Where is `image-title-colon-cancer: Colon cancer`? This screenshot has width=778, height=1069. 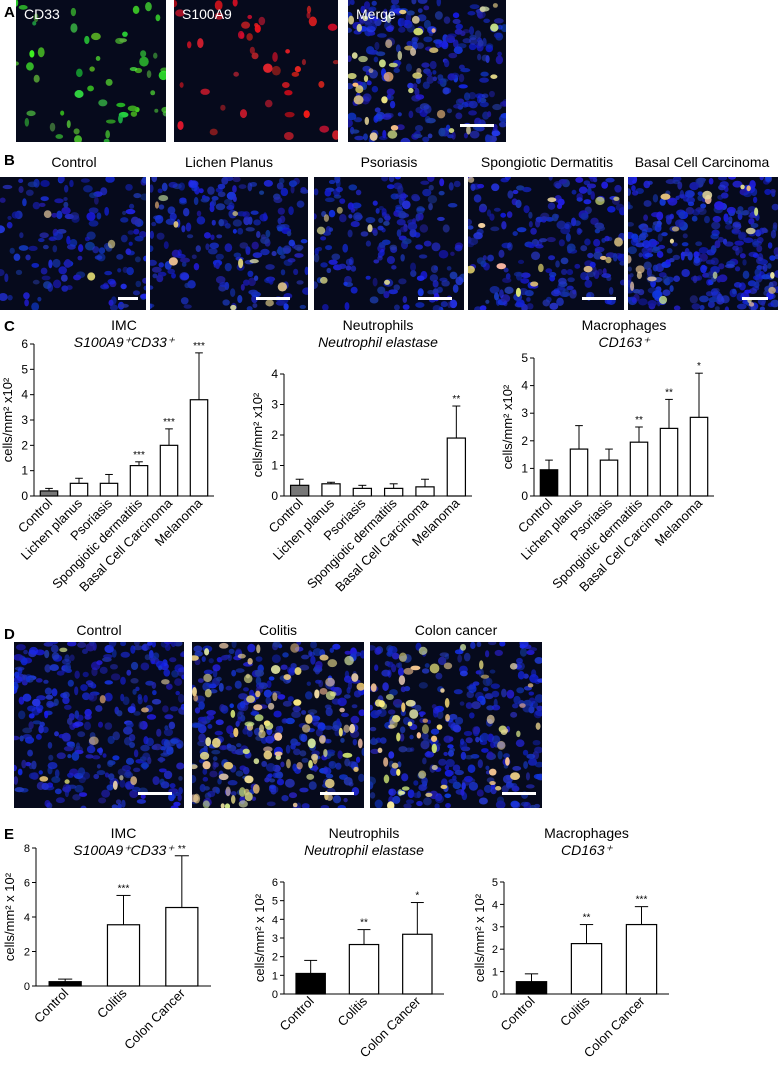
image-title-colon-cancer: Colon cancer is located at coordinates (456, 630).